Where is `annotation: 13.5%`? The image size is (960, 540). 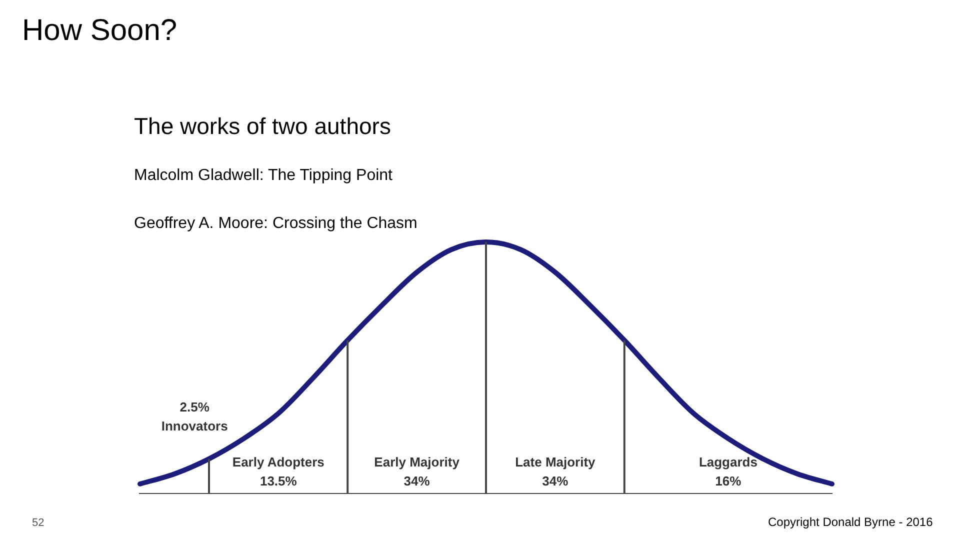
annotation: 13.5% is located at coordinates (279, 481).